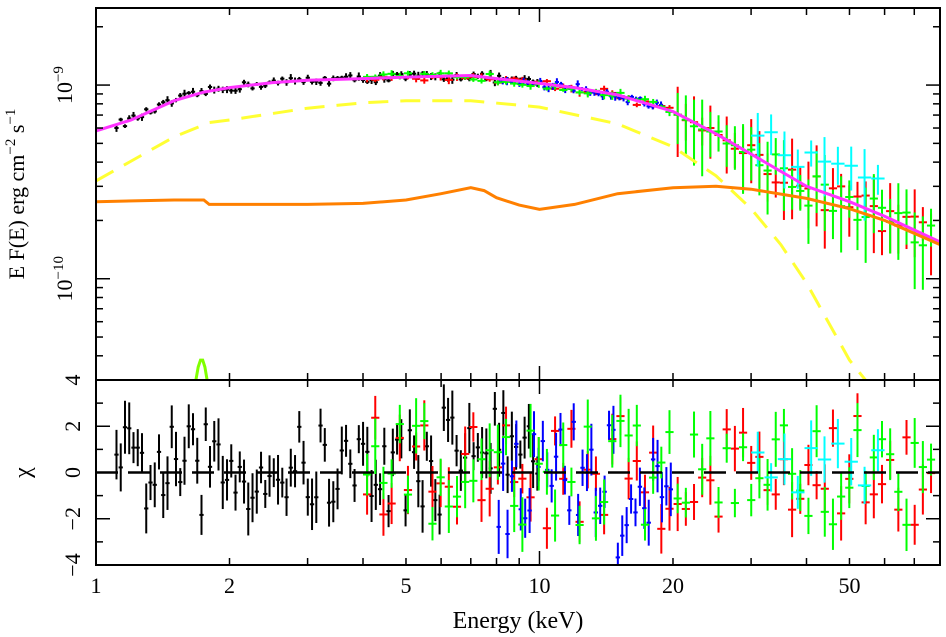 This screenshot has width=946, height=637. I want to click on y-tick-exponent: −10, so click(59, 267).